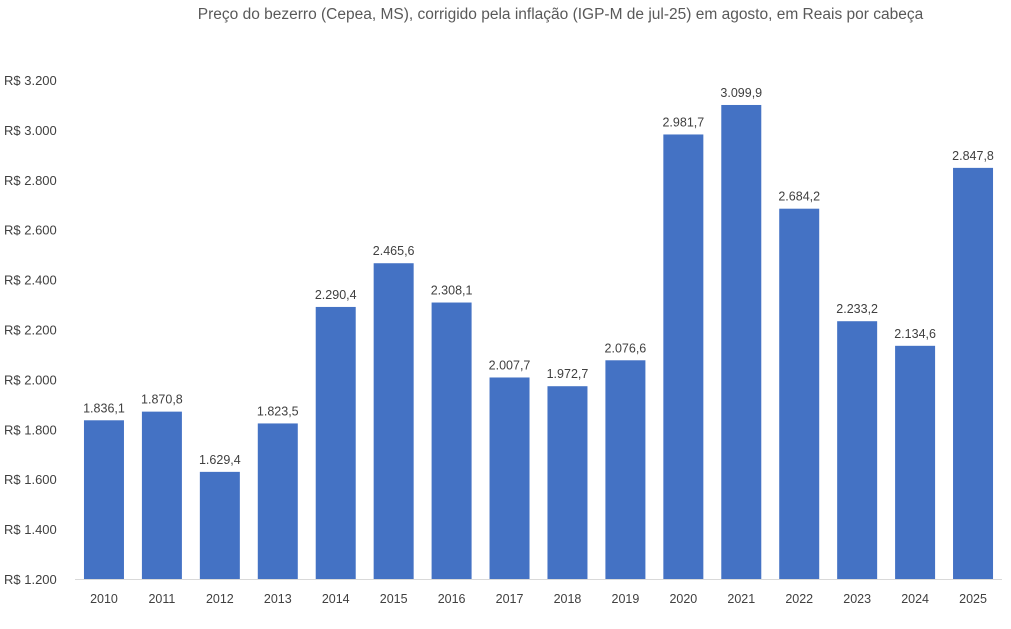 This screenshot has height=629, width=1011. What do you see at coordinates (30, 280) in the screenshot?
I see `y-tick-label: R$ 2.400` at bounding box center [30, 280].